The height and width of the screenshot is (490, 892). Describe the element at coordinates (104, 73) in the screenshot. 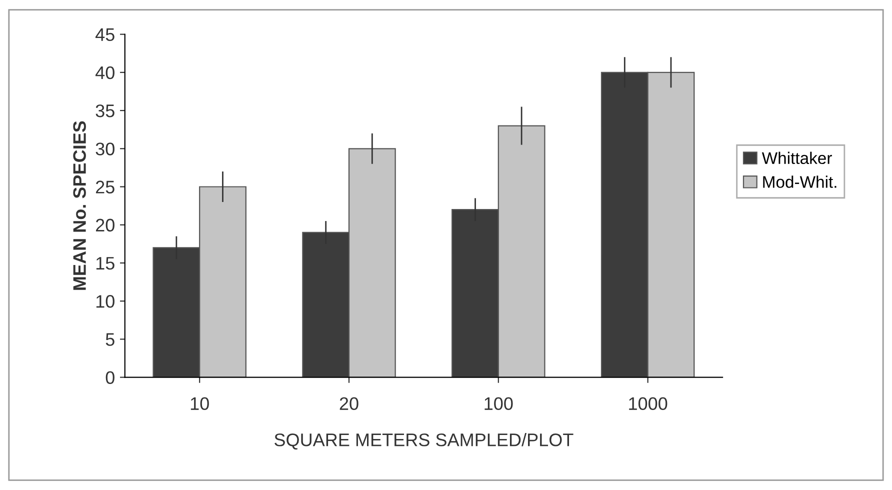

I see `y-tick-label: 40` at that location.